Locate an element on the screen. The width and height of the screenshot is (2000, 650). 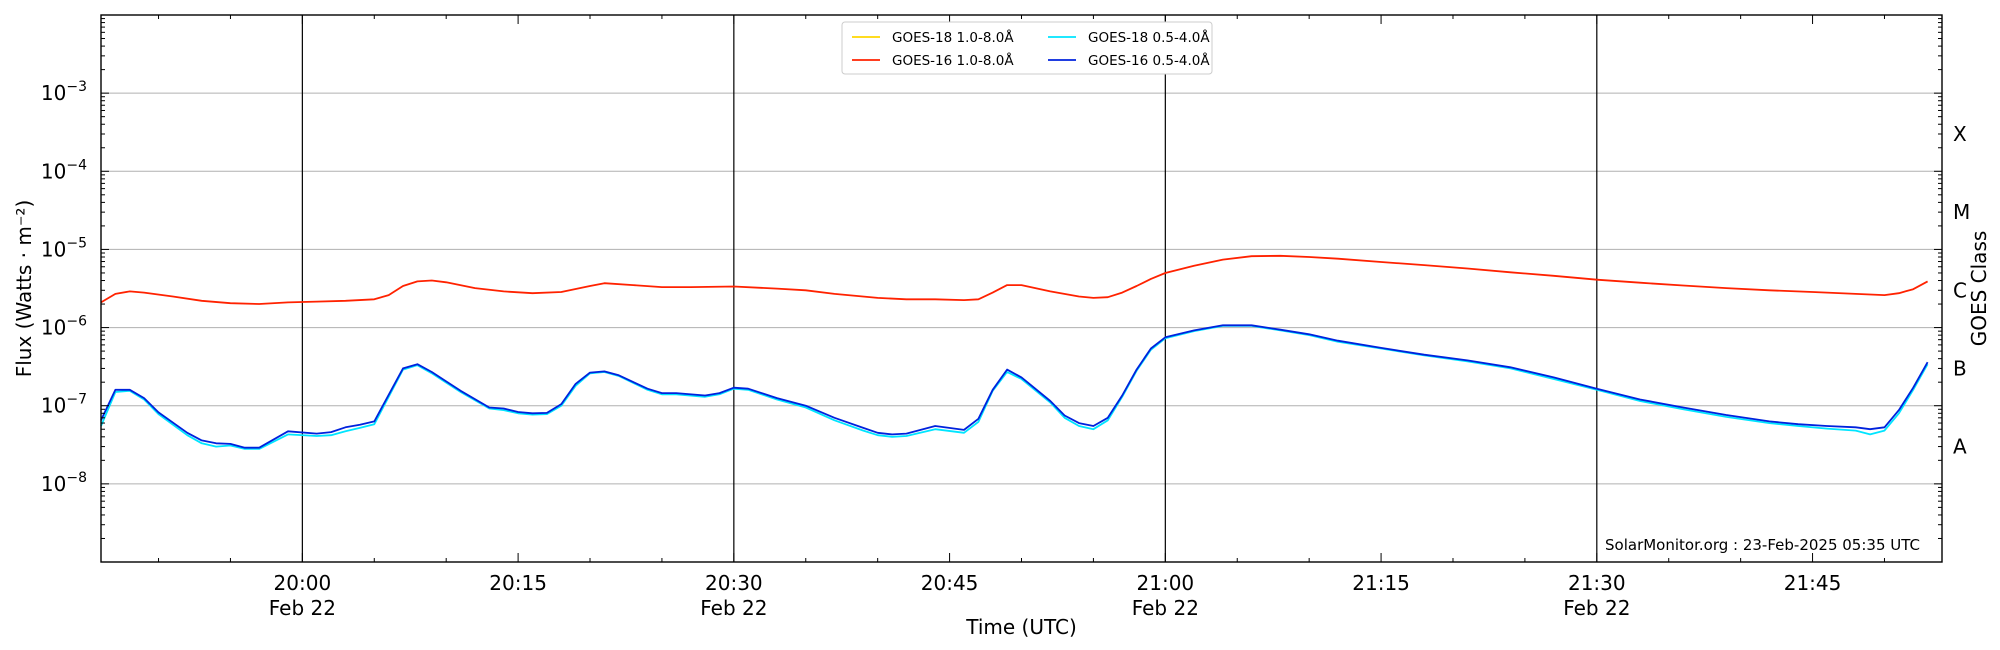
y-tick-label: 10⁻⁵ is located at coordinates (64, 248).